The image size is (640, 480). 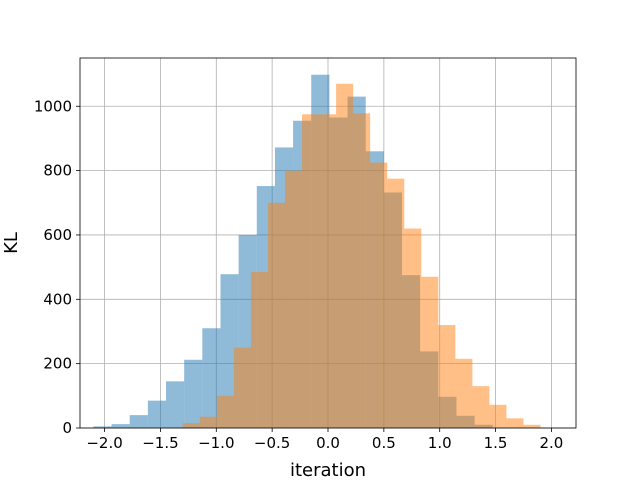 I want to click on y-tick-label: 800, so click(x=57, y=171).